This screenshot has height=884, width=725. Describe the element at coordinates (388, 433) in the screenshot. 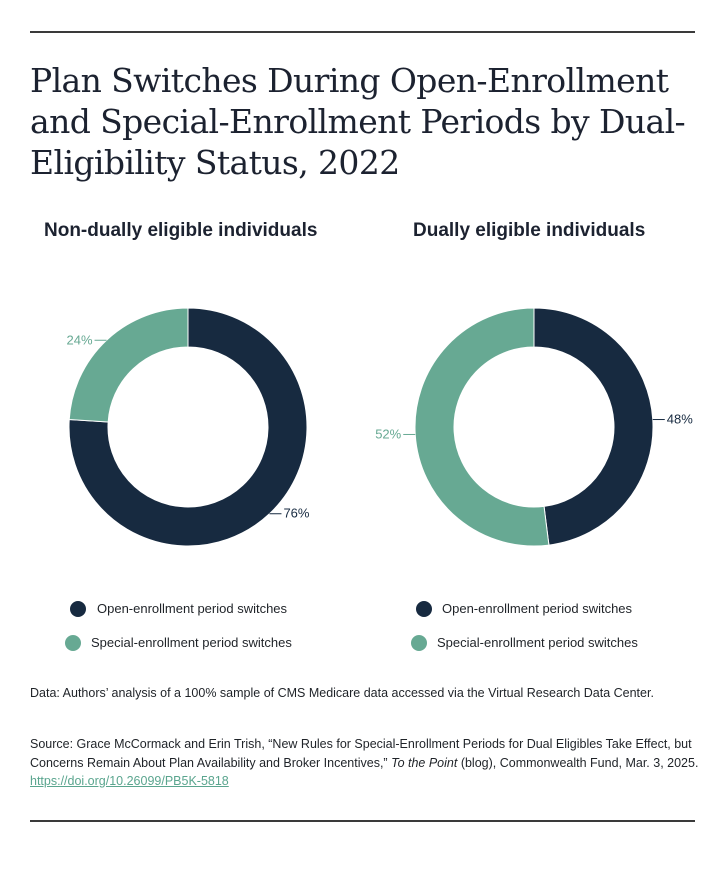

I see `data-label: 52%` at that location.